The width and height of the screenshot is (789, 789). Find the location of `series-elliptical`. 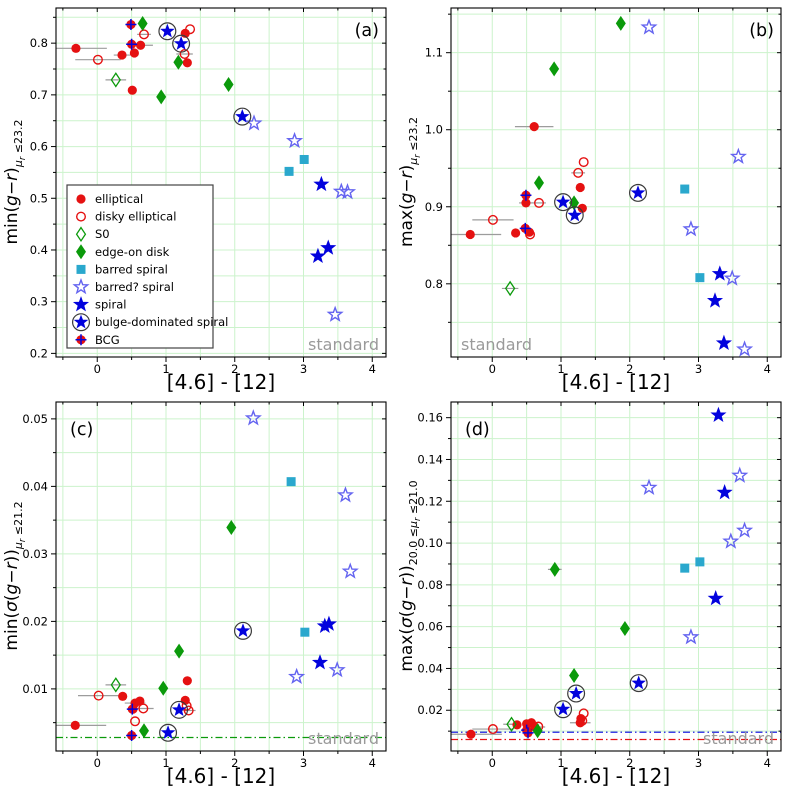

series-elliptical is located at coordinates (526, 181).